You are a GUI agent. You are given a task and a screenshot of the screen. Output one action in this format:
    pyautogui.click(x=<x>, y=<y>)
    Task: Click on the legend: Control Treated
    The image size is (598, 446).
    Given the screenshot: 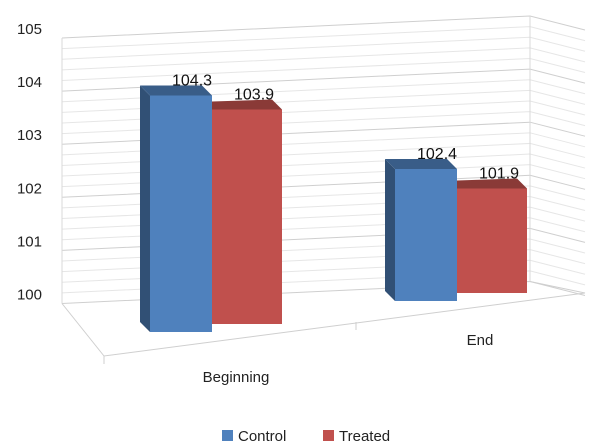 What is the action you would take?
    pyautogui.click(x=306, y=436)
    